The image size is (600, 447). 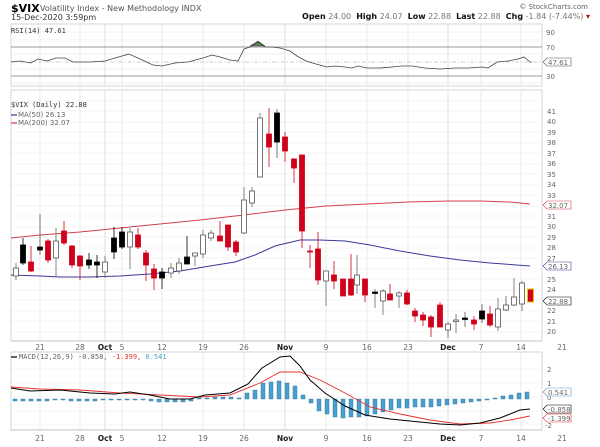 What do you see at coordinates (558, 63) in the screenshot?
I see `rsi-current-label: 47.61` at bounding box center [558, 63].